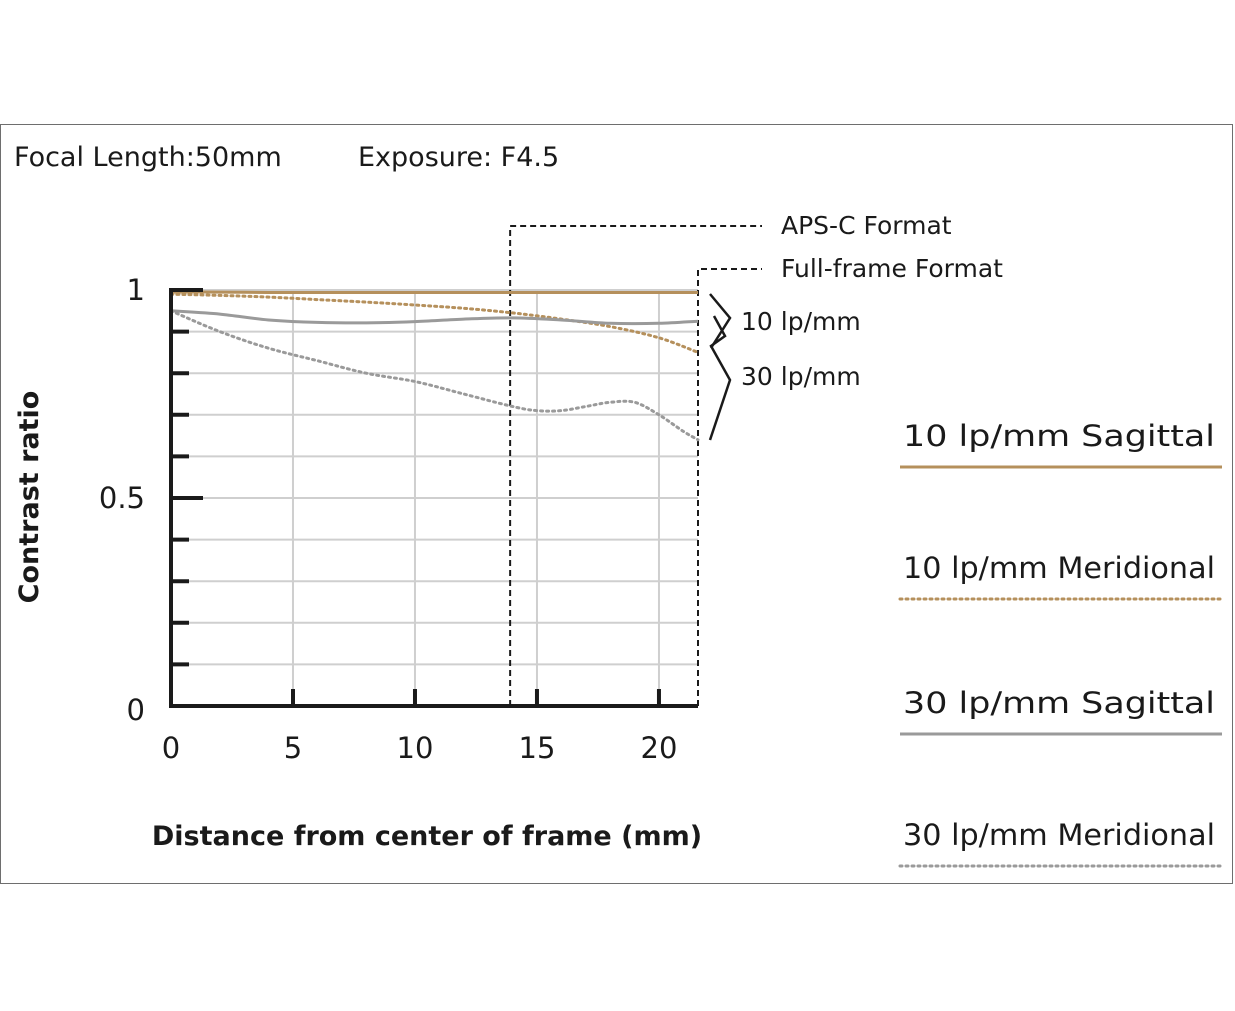 The height and width of the screenshot is (1011, 1235). I want to click on exposure-label: Exposure: F4.5, so click(458, 157).